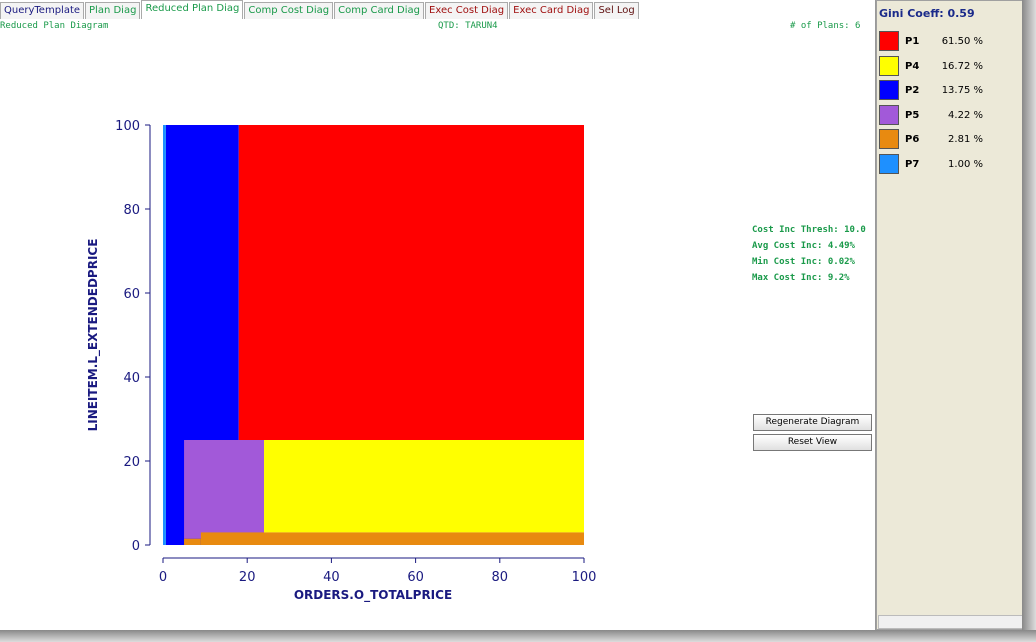  I want to click on legend-label: P7, so click(912, 164).